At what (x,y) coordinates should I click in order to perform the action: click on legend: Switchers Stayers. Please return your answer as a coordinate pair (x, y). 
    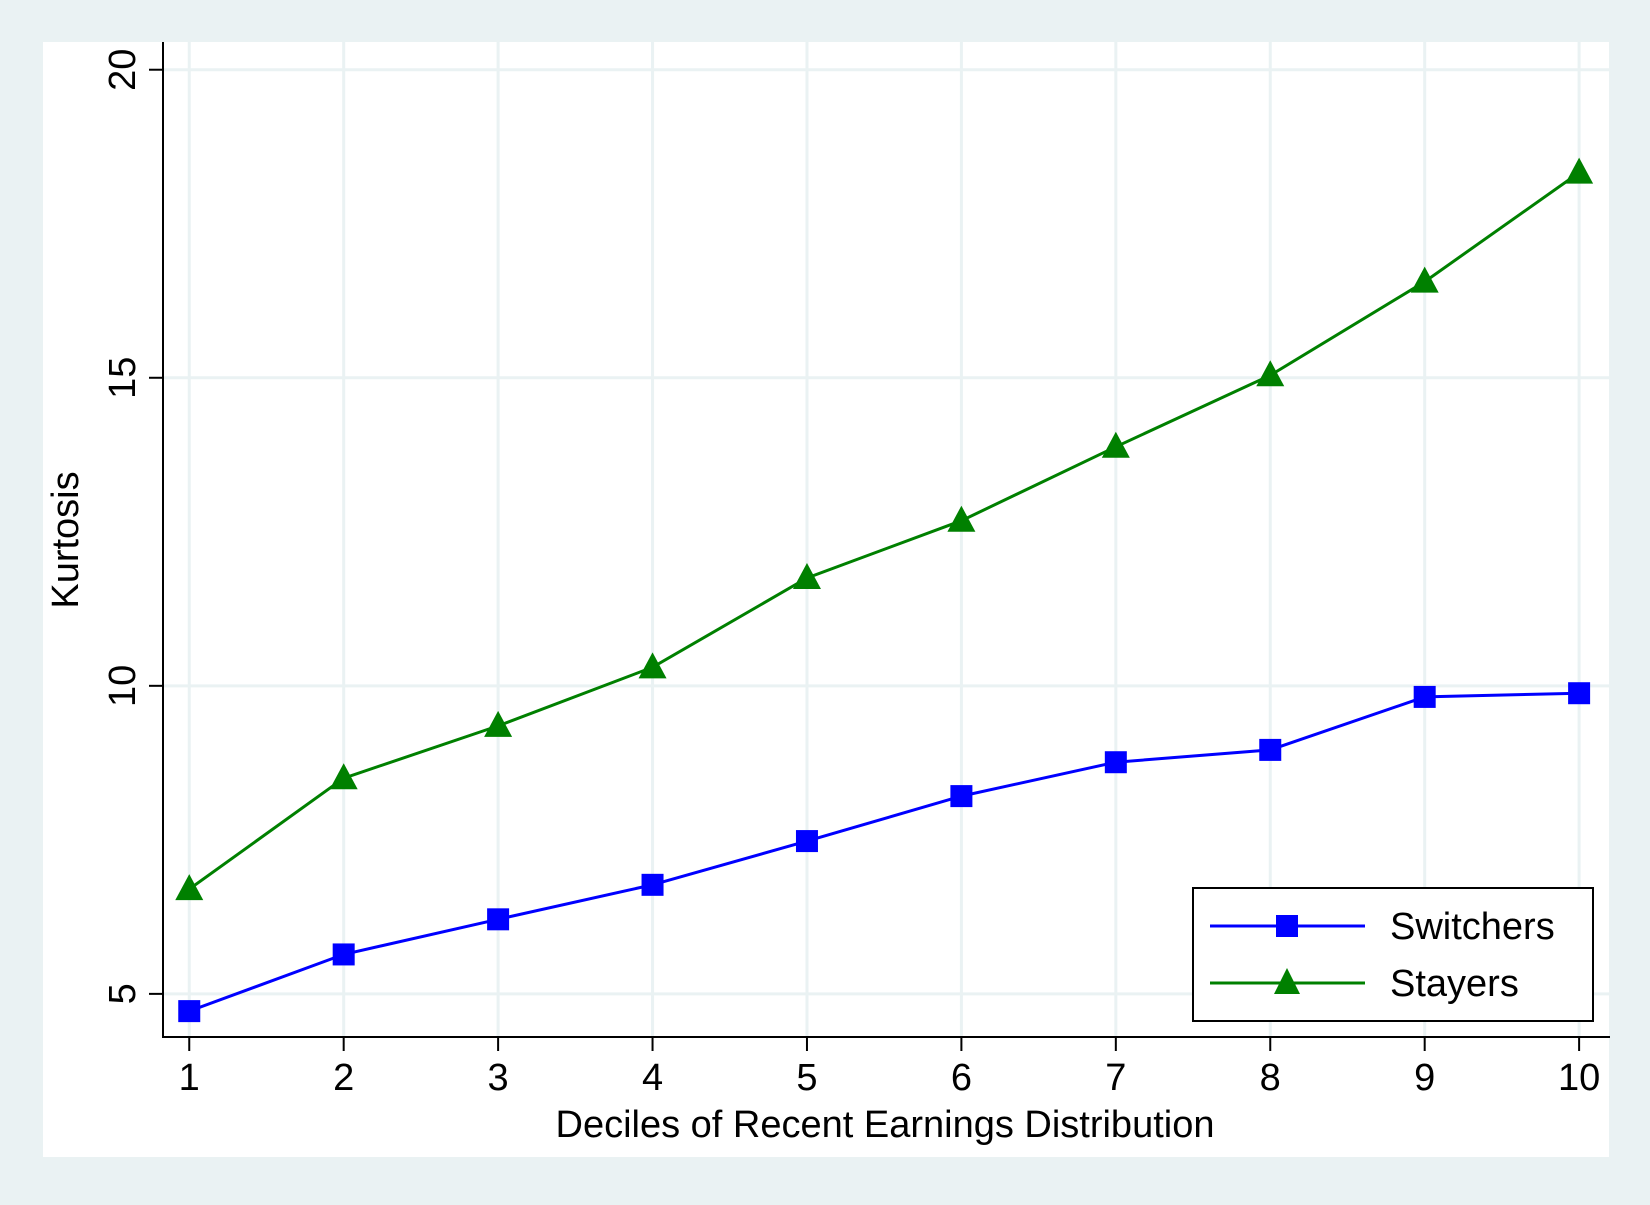
    Looking at the image, I should click on (1393, 954).